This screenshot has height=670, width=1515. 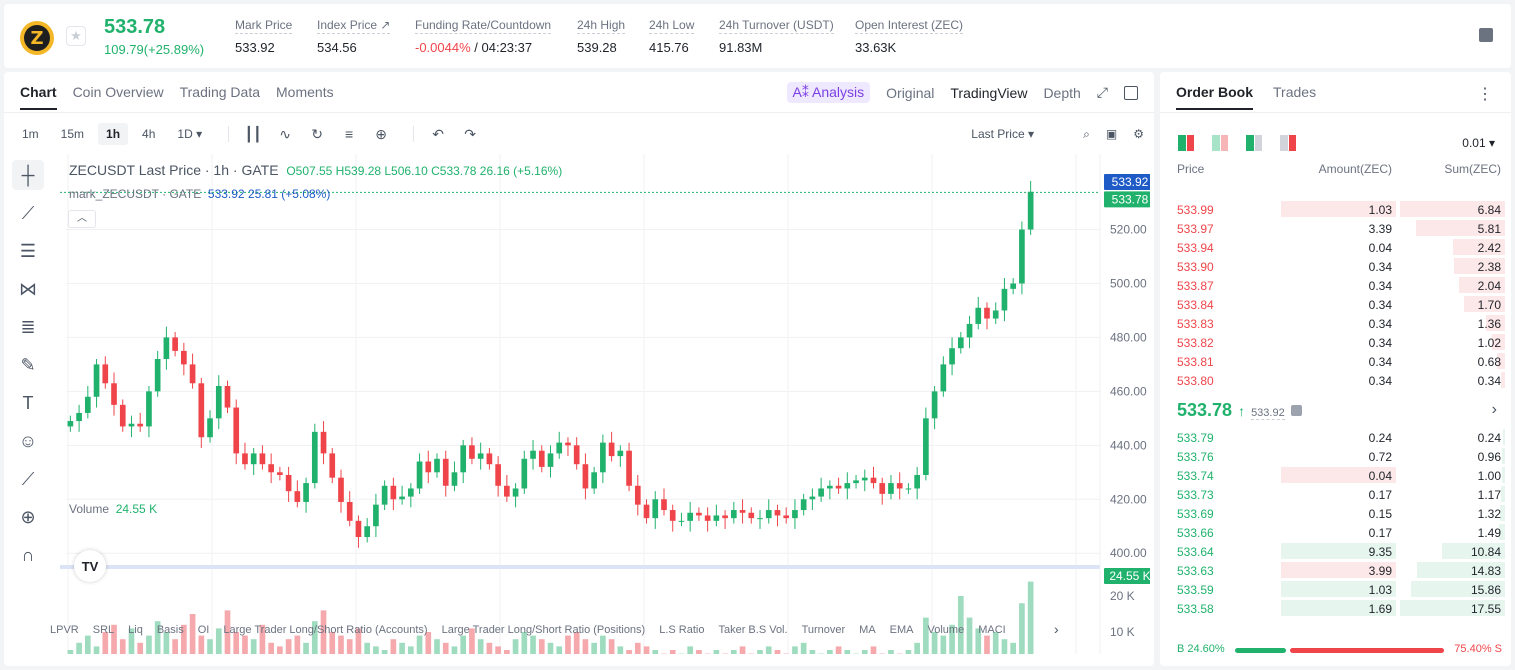 What do you see at coordinates (317, 133) in the screenshot?
I see `replay-icon: ↻` at bounding box center [317, 133].